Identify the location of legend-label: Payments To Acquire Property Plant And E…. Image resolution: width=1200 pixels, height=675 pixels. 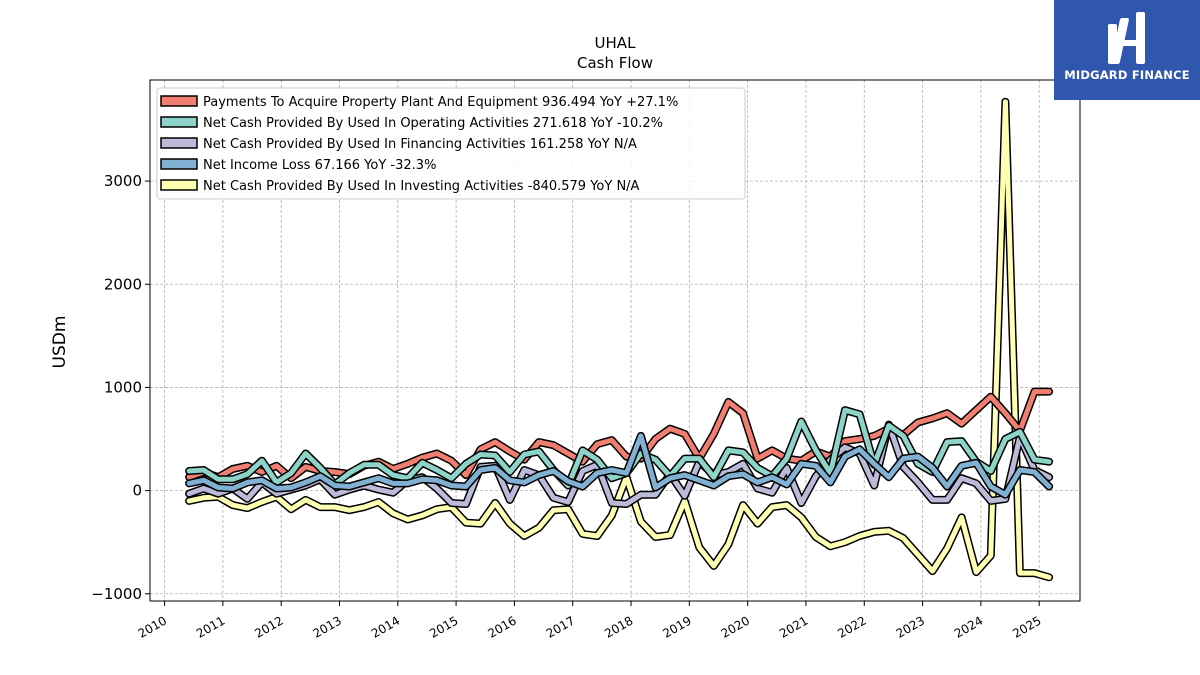
(440, 102).